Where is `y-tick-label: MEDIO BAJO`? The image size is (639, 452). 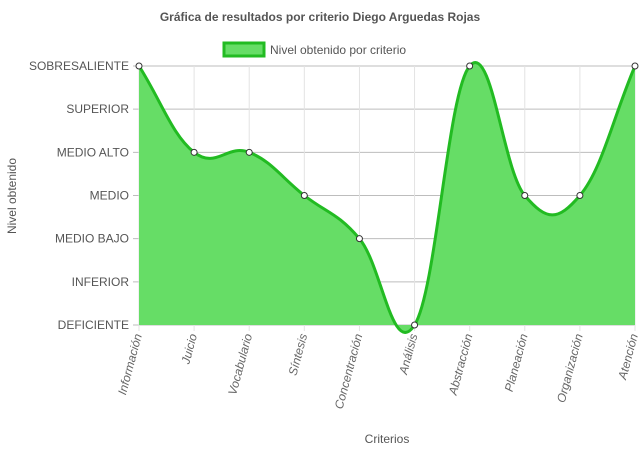
y-tick-label: MEDIO BAJO is located at coordinates (92, 239).